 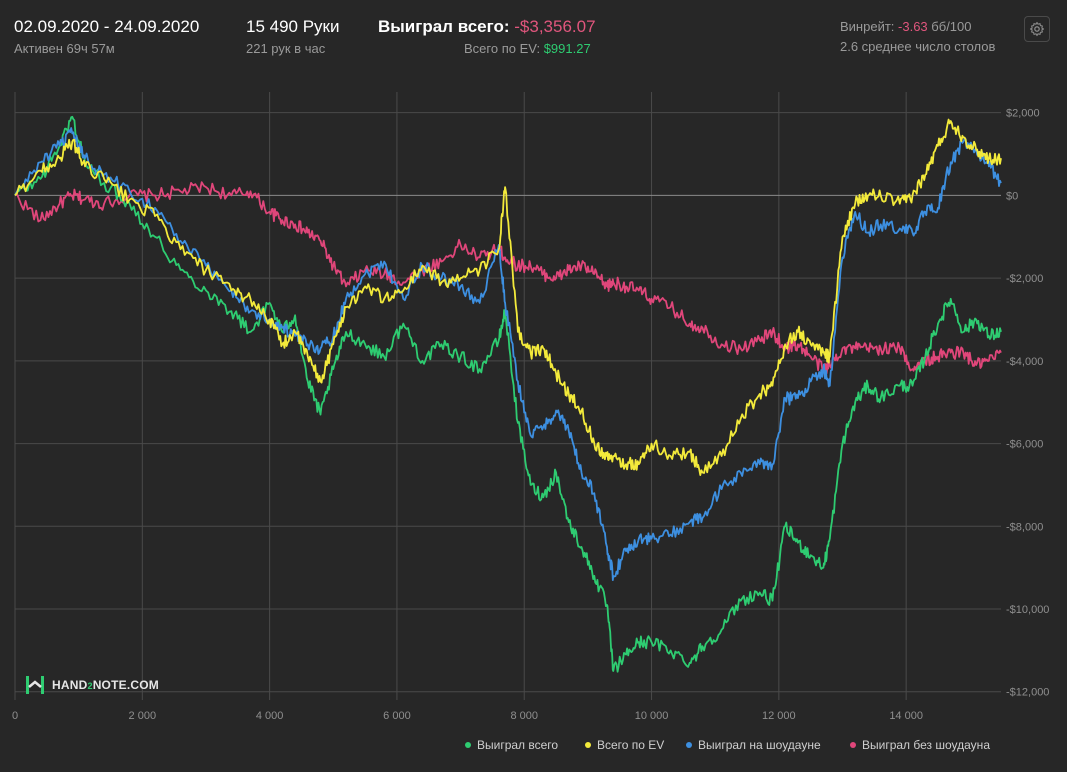 What do you see at coordinates (951, 26) in the screenshot?
I see `winrate-unit: бб/100` at bounding box center [951, 26].